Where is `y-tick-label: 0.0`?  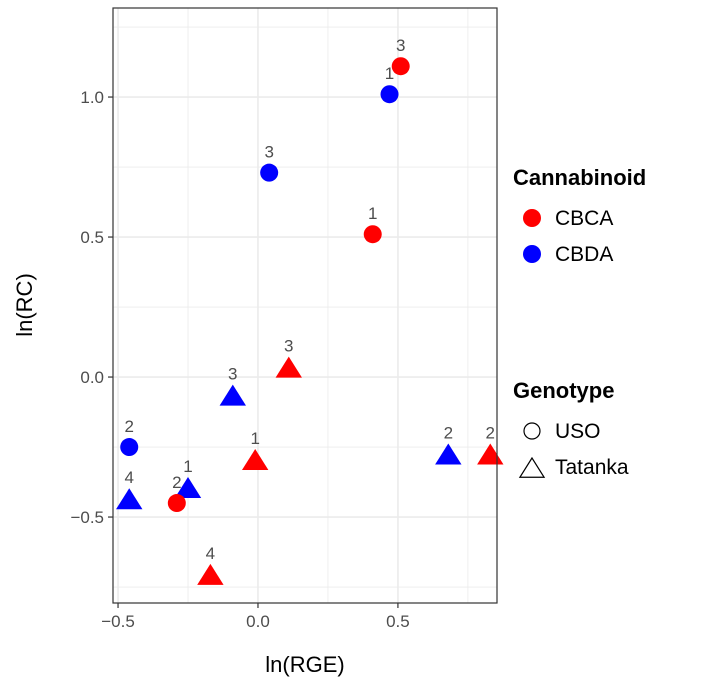 y-tick-label: 0.0 is located at coordinates (92, 377).